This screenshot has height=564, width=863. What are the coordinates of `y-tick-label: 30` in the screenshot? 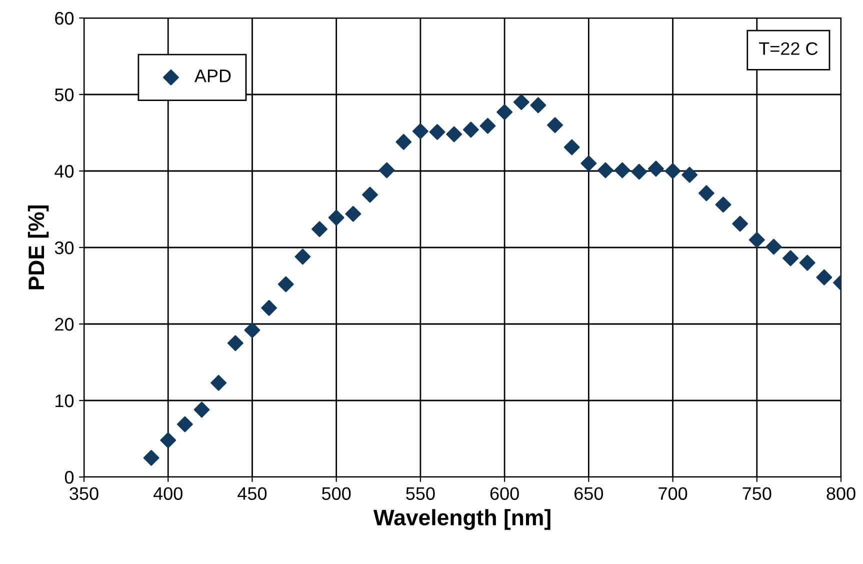 It's located at (64, 247).